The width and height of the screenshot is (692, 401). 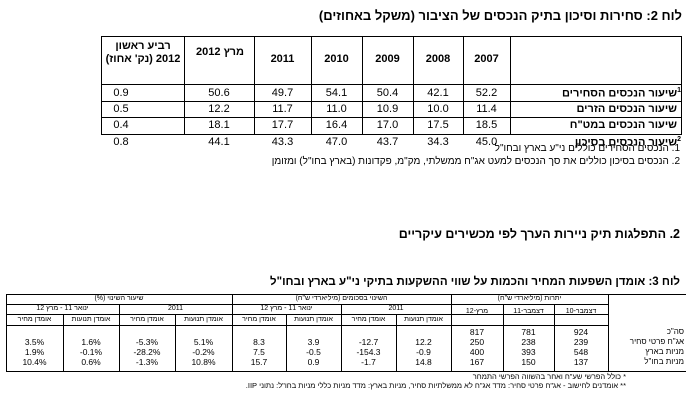 What do you see at coordinates (341, 298) in the screenshot?
I see `t3-group-changes: השינוי בסכומים (מיליארדי ש"ח)` at bounding box center [341, 298].